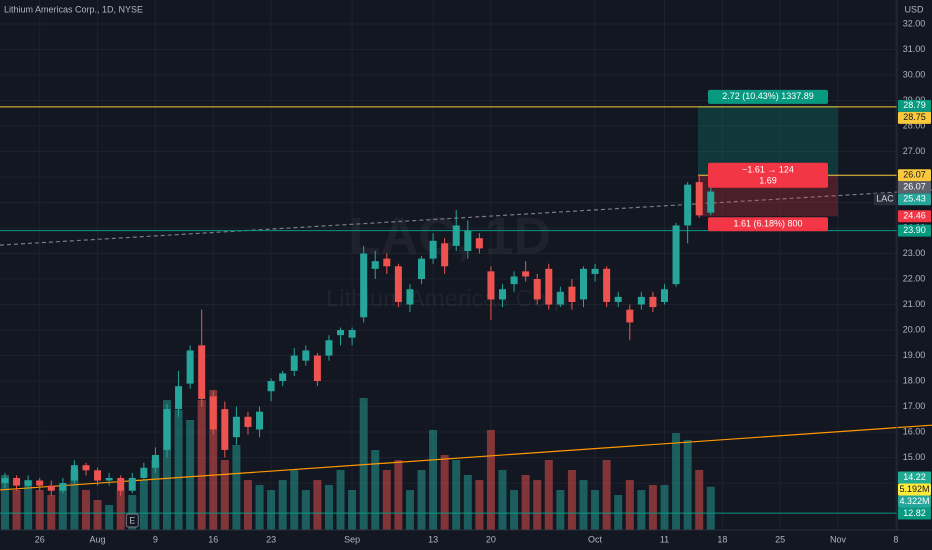 The height and width of the screenshot is (550, 932). Describe the element at coordinates (914, 151) in the screenshot. I see `y-tick-label: 27.00` at that location.